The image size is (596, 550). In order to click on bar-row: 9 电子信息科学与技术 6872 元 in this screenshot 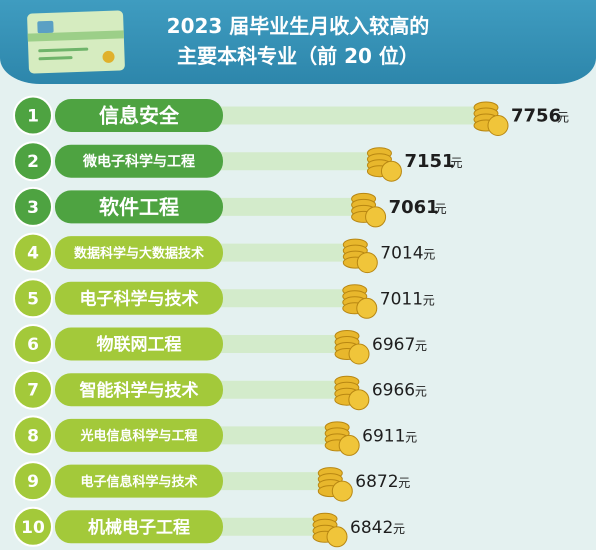, I will do `click(211, 481)`.